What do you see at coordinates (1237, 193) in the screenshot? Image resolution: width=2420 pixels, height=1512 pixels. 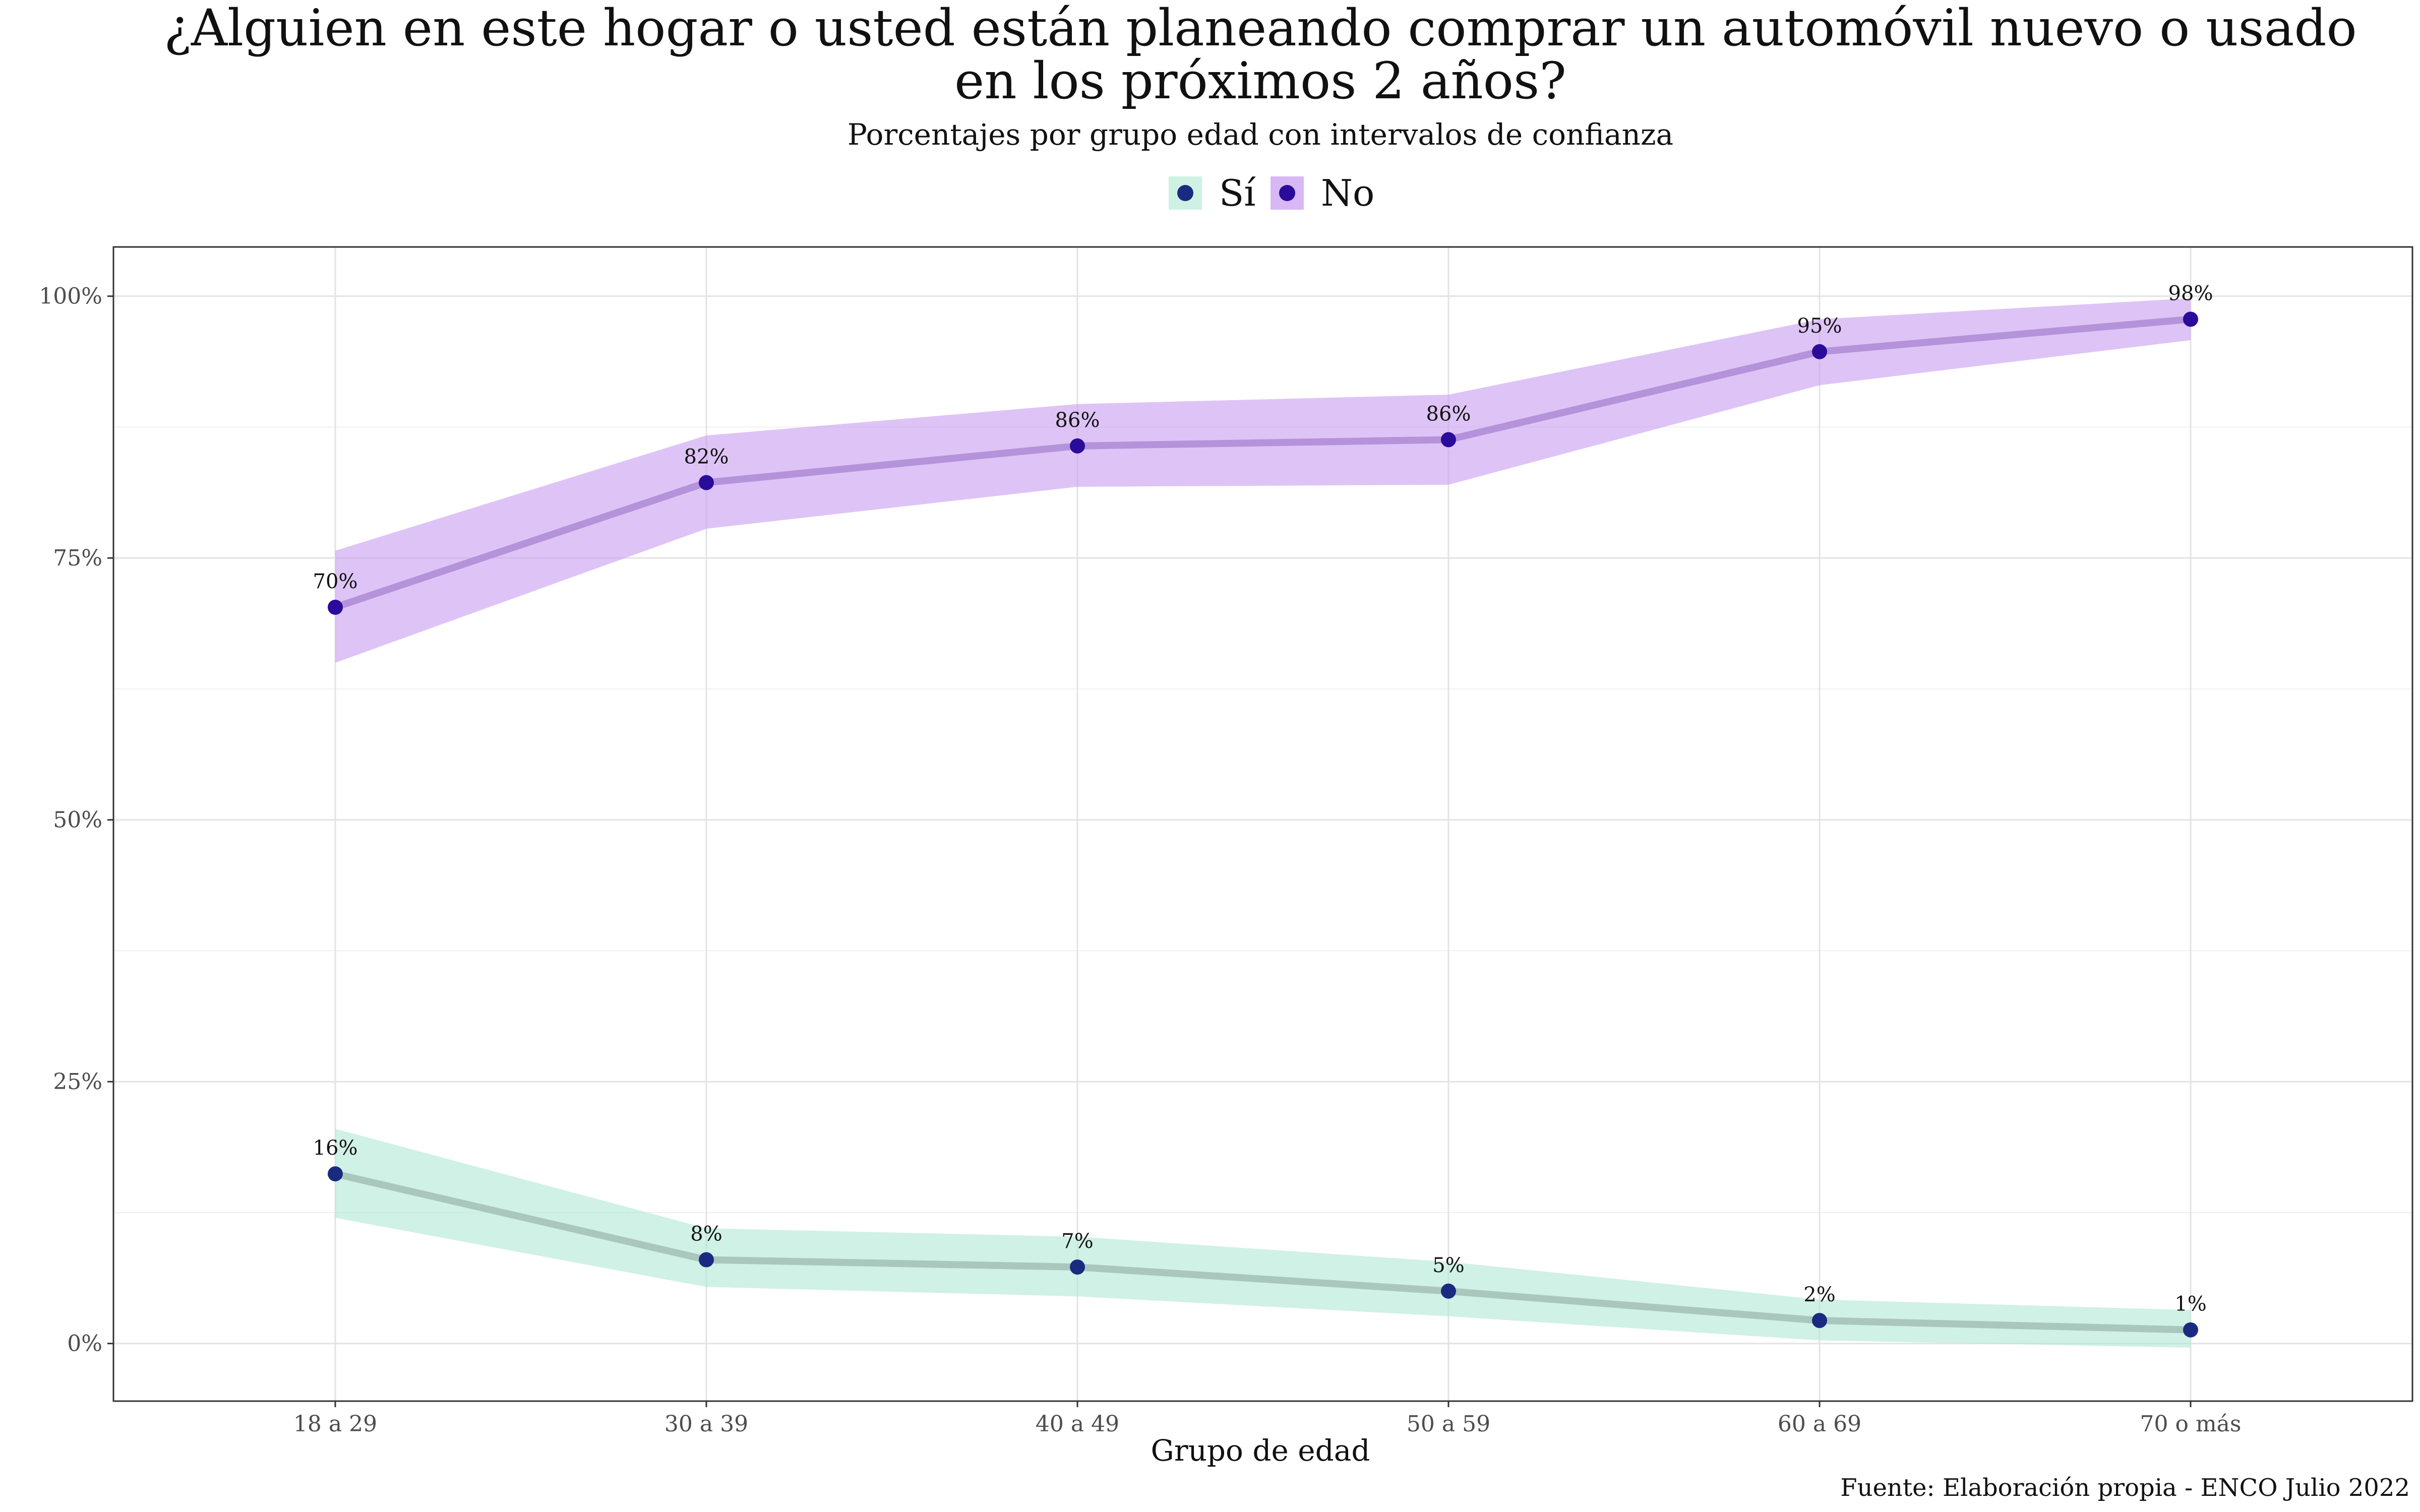 I see `legend-label-si: Sí` at bounding box center [1237, 193].